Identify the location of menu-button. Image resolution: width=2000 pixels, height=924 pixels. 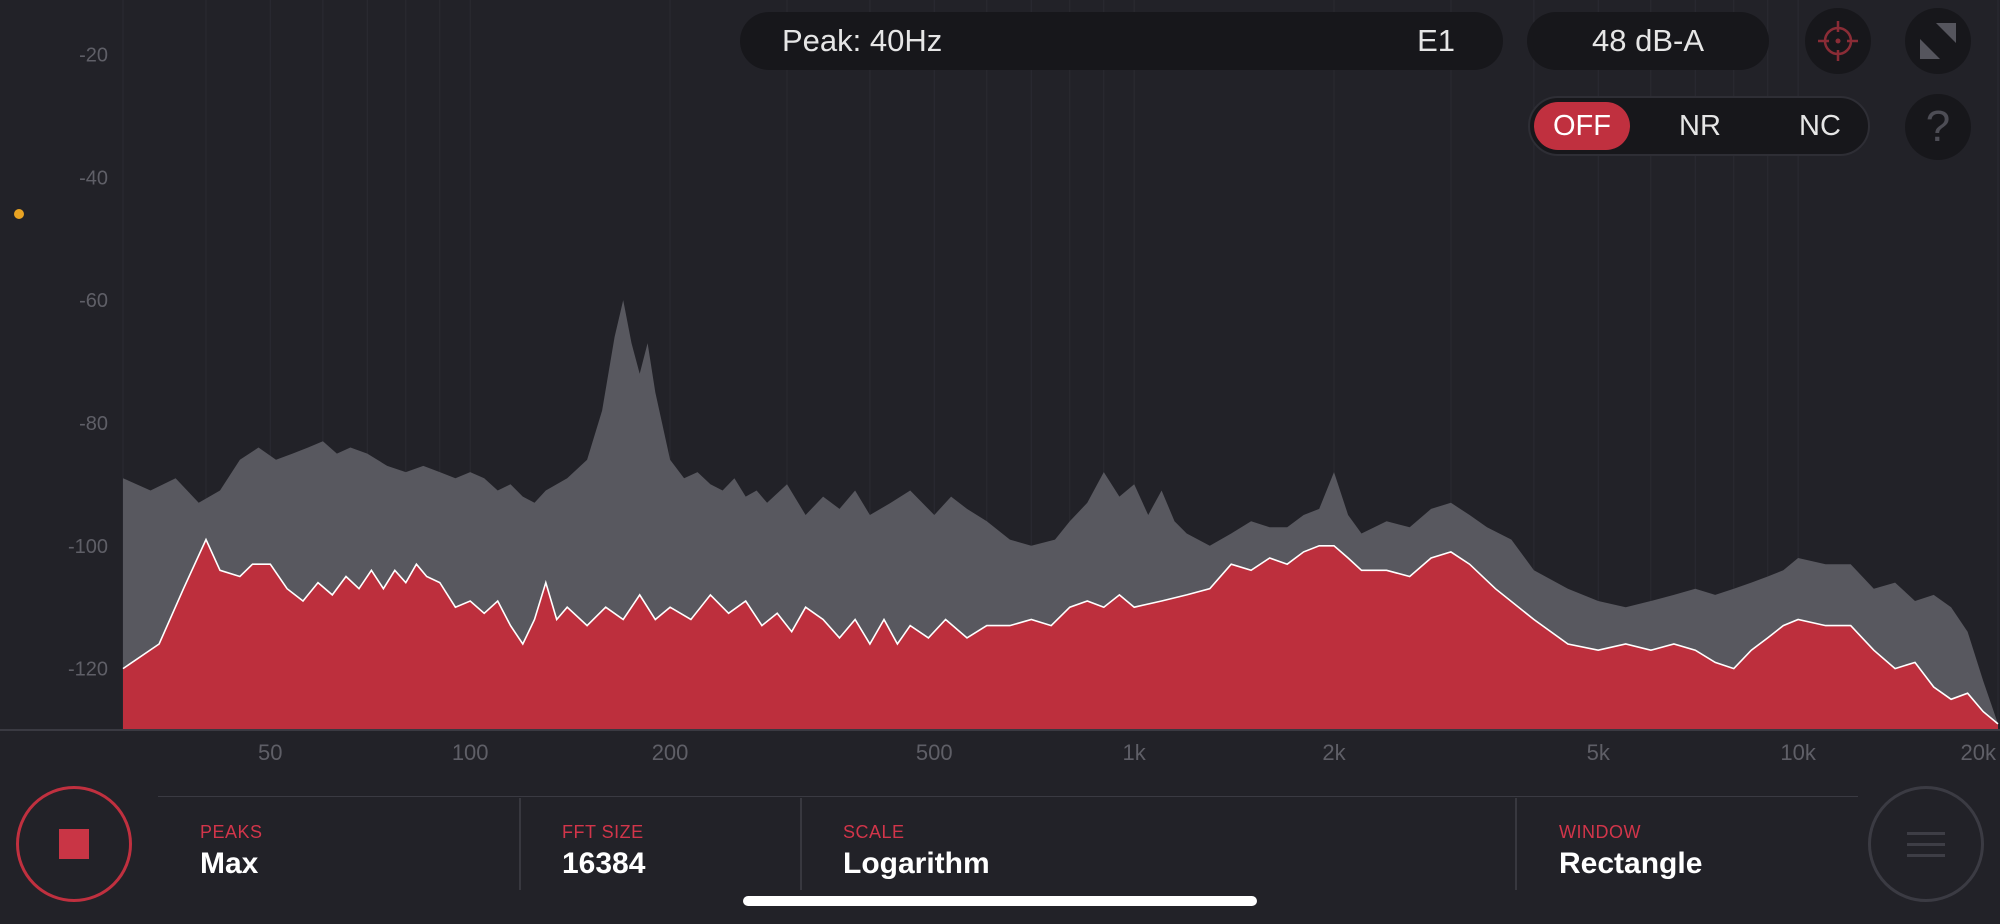
(1926, 844).